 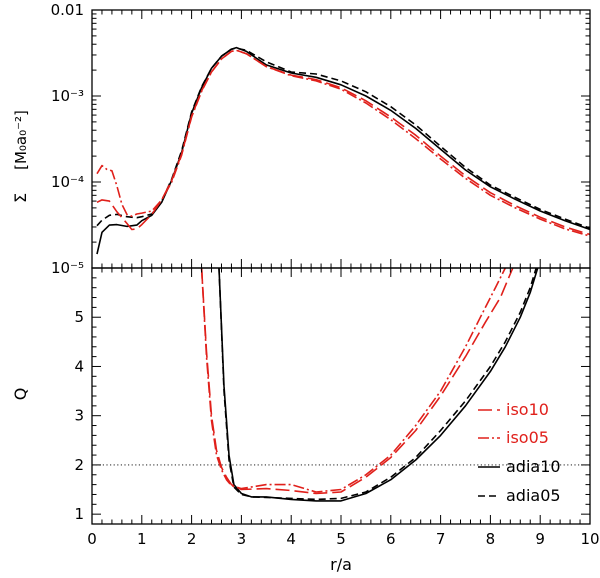 I want to click on ytick-label-Q-3: 4, so click(x=79, y=366).